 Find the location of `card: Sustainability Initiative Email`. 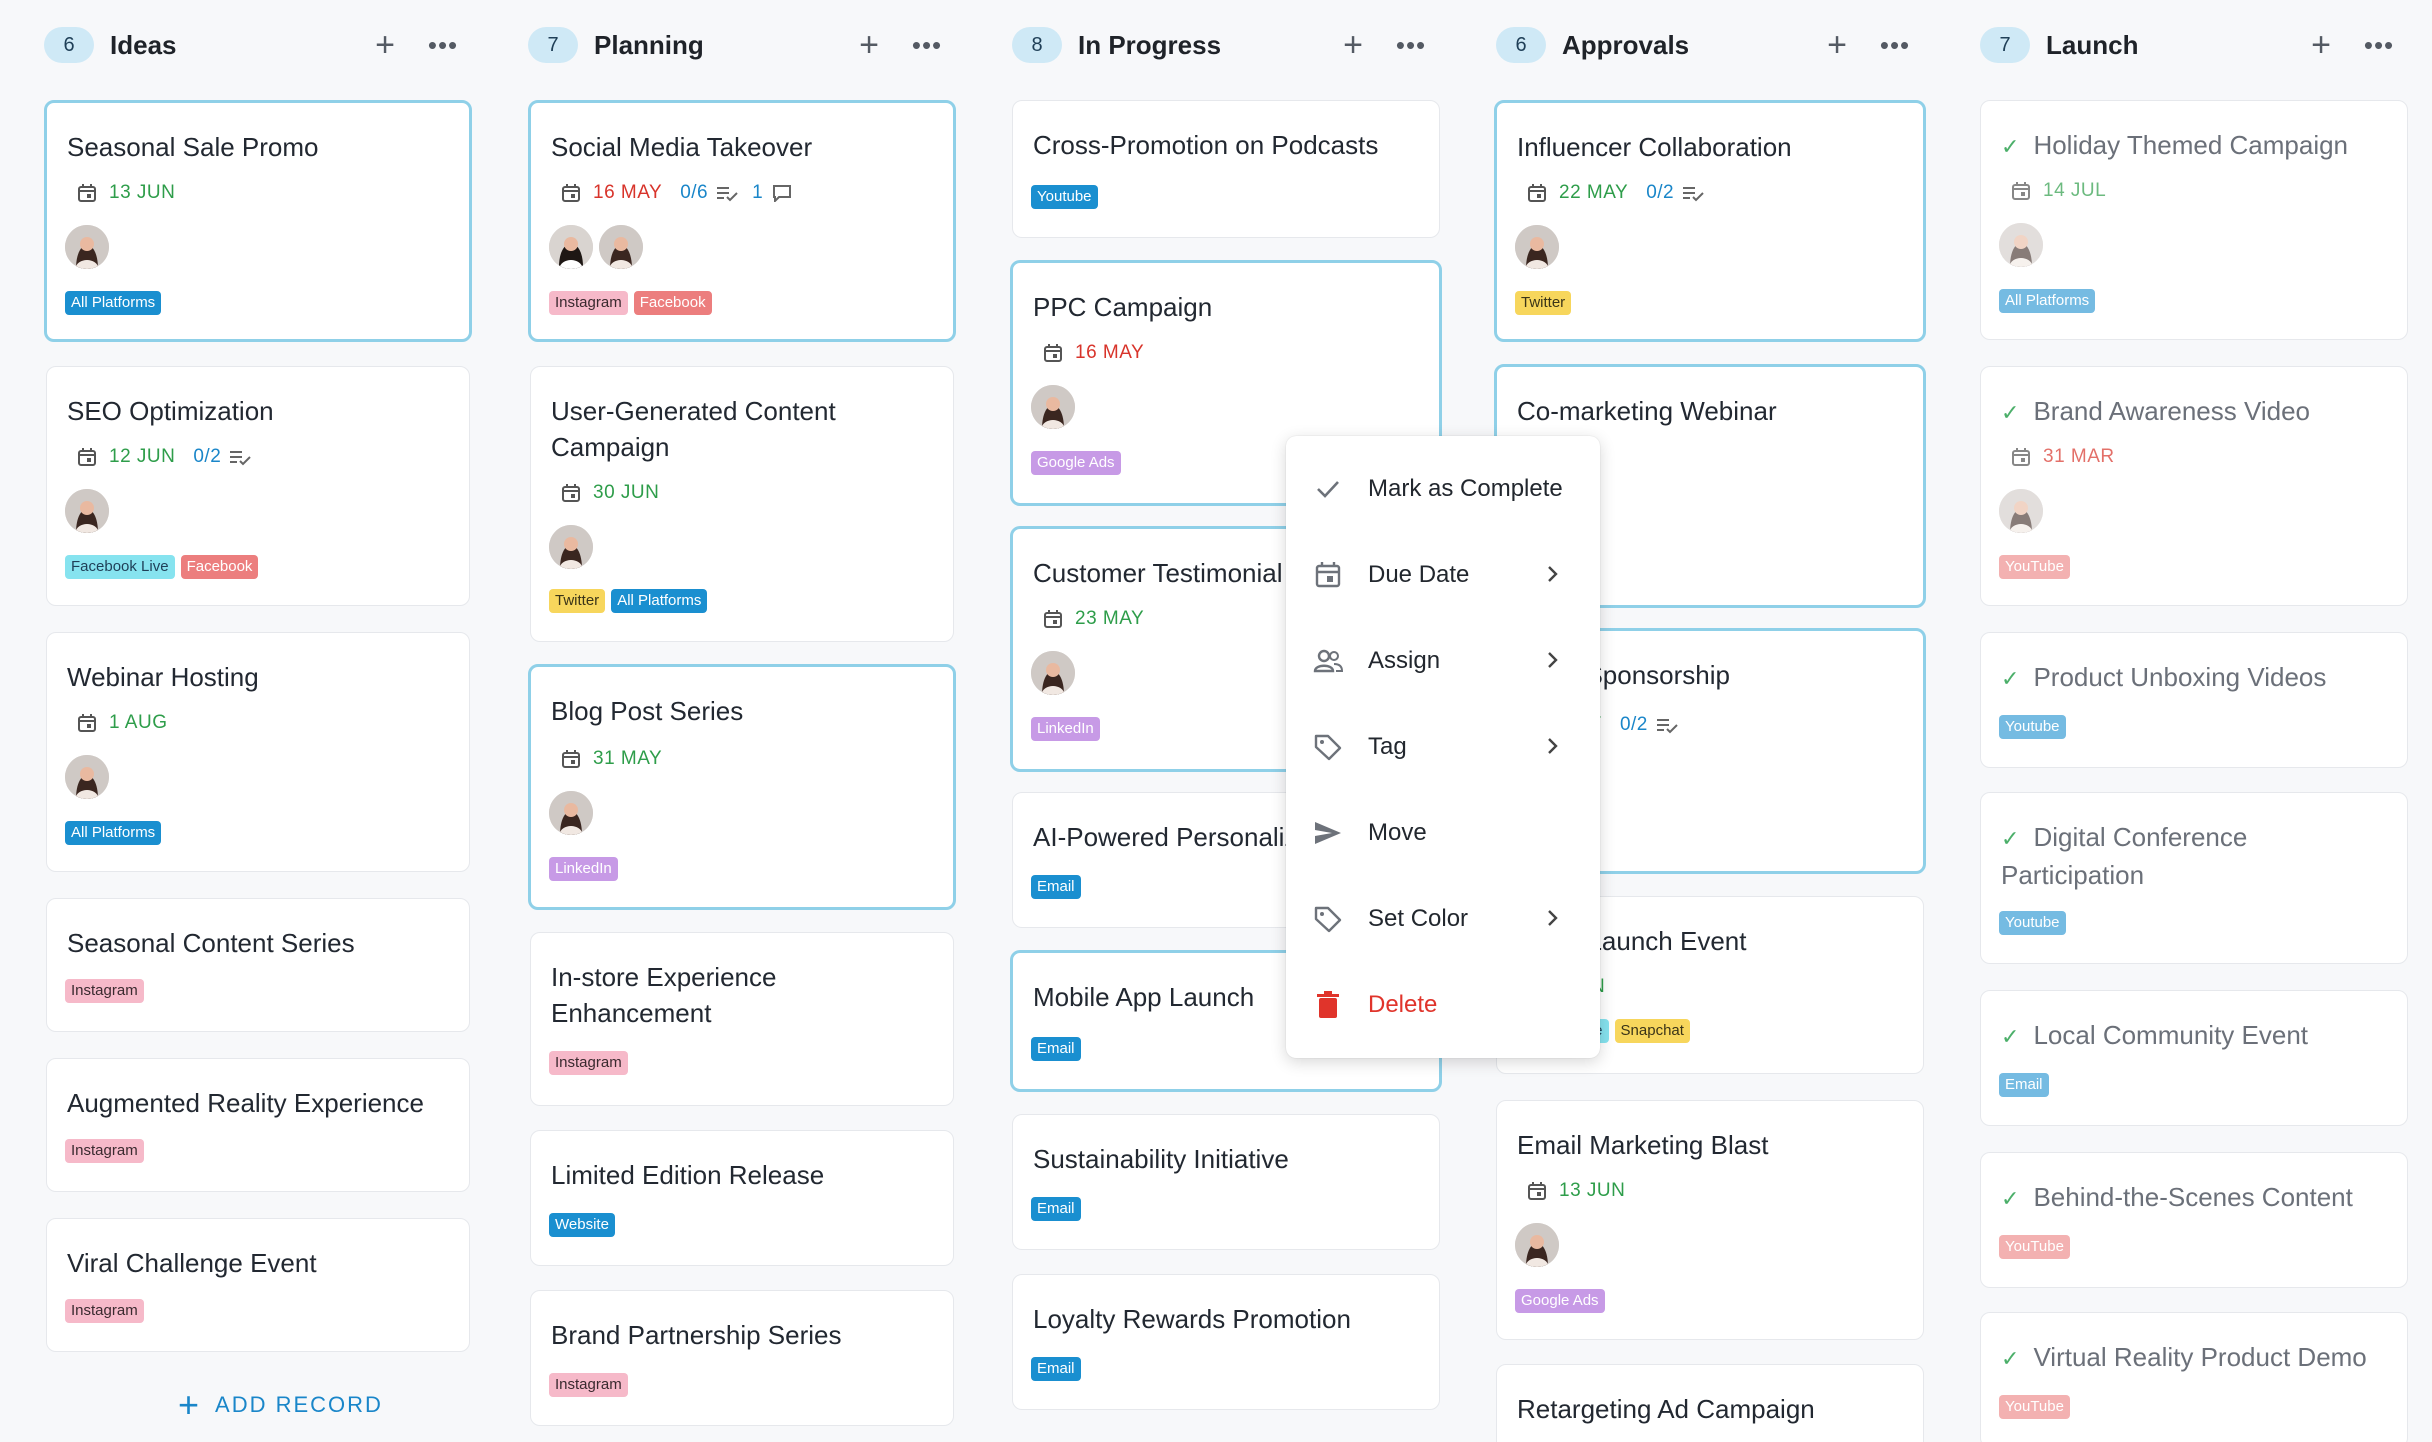

card: Sustainability Initiative Email is located at coordinates (1226, 1182).